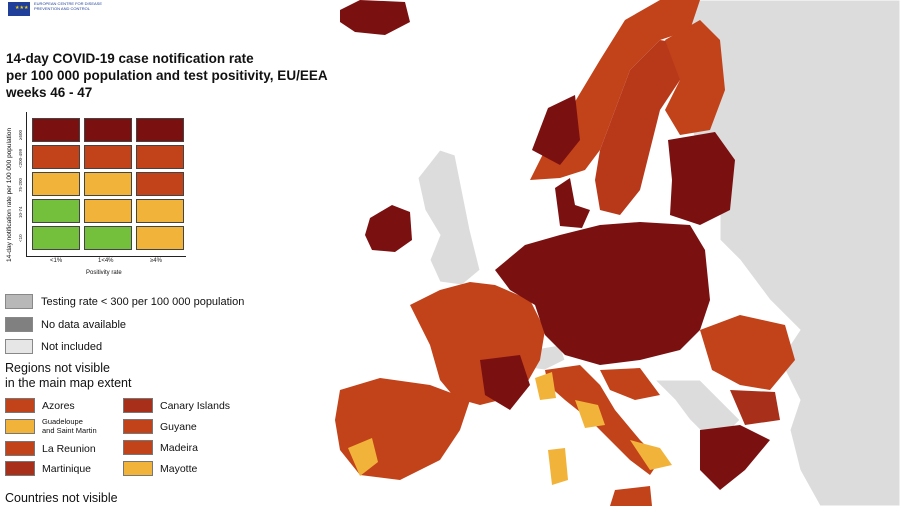  I want to click on region-canary-islands: Canary Islands, so click(176, 405).